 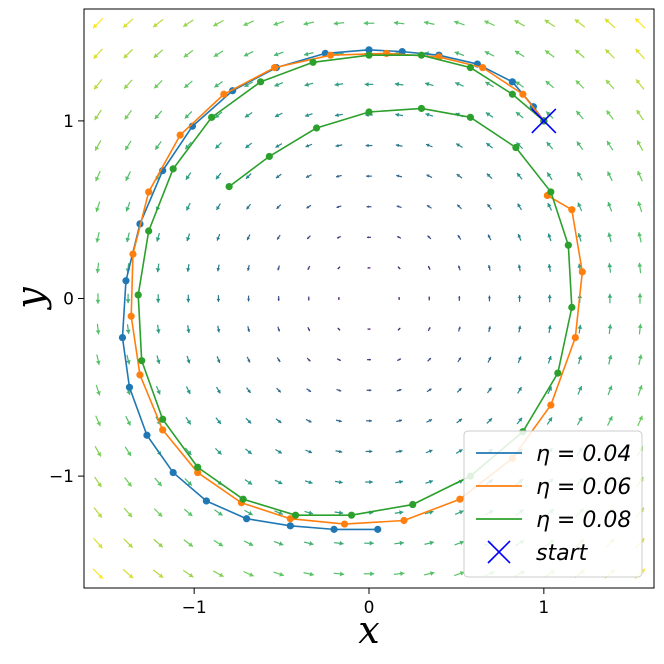 What do you see at coordinates (368, 630) in the screenshot?
I see `x-axis-label: x` at bounding box center [368, 630].